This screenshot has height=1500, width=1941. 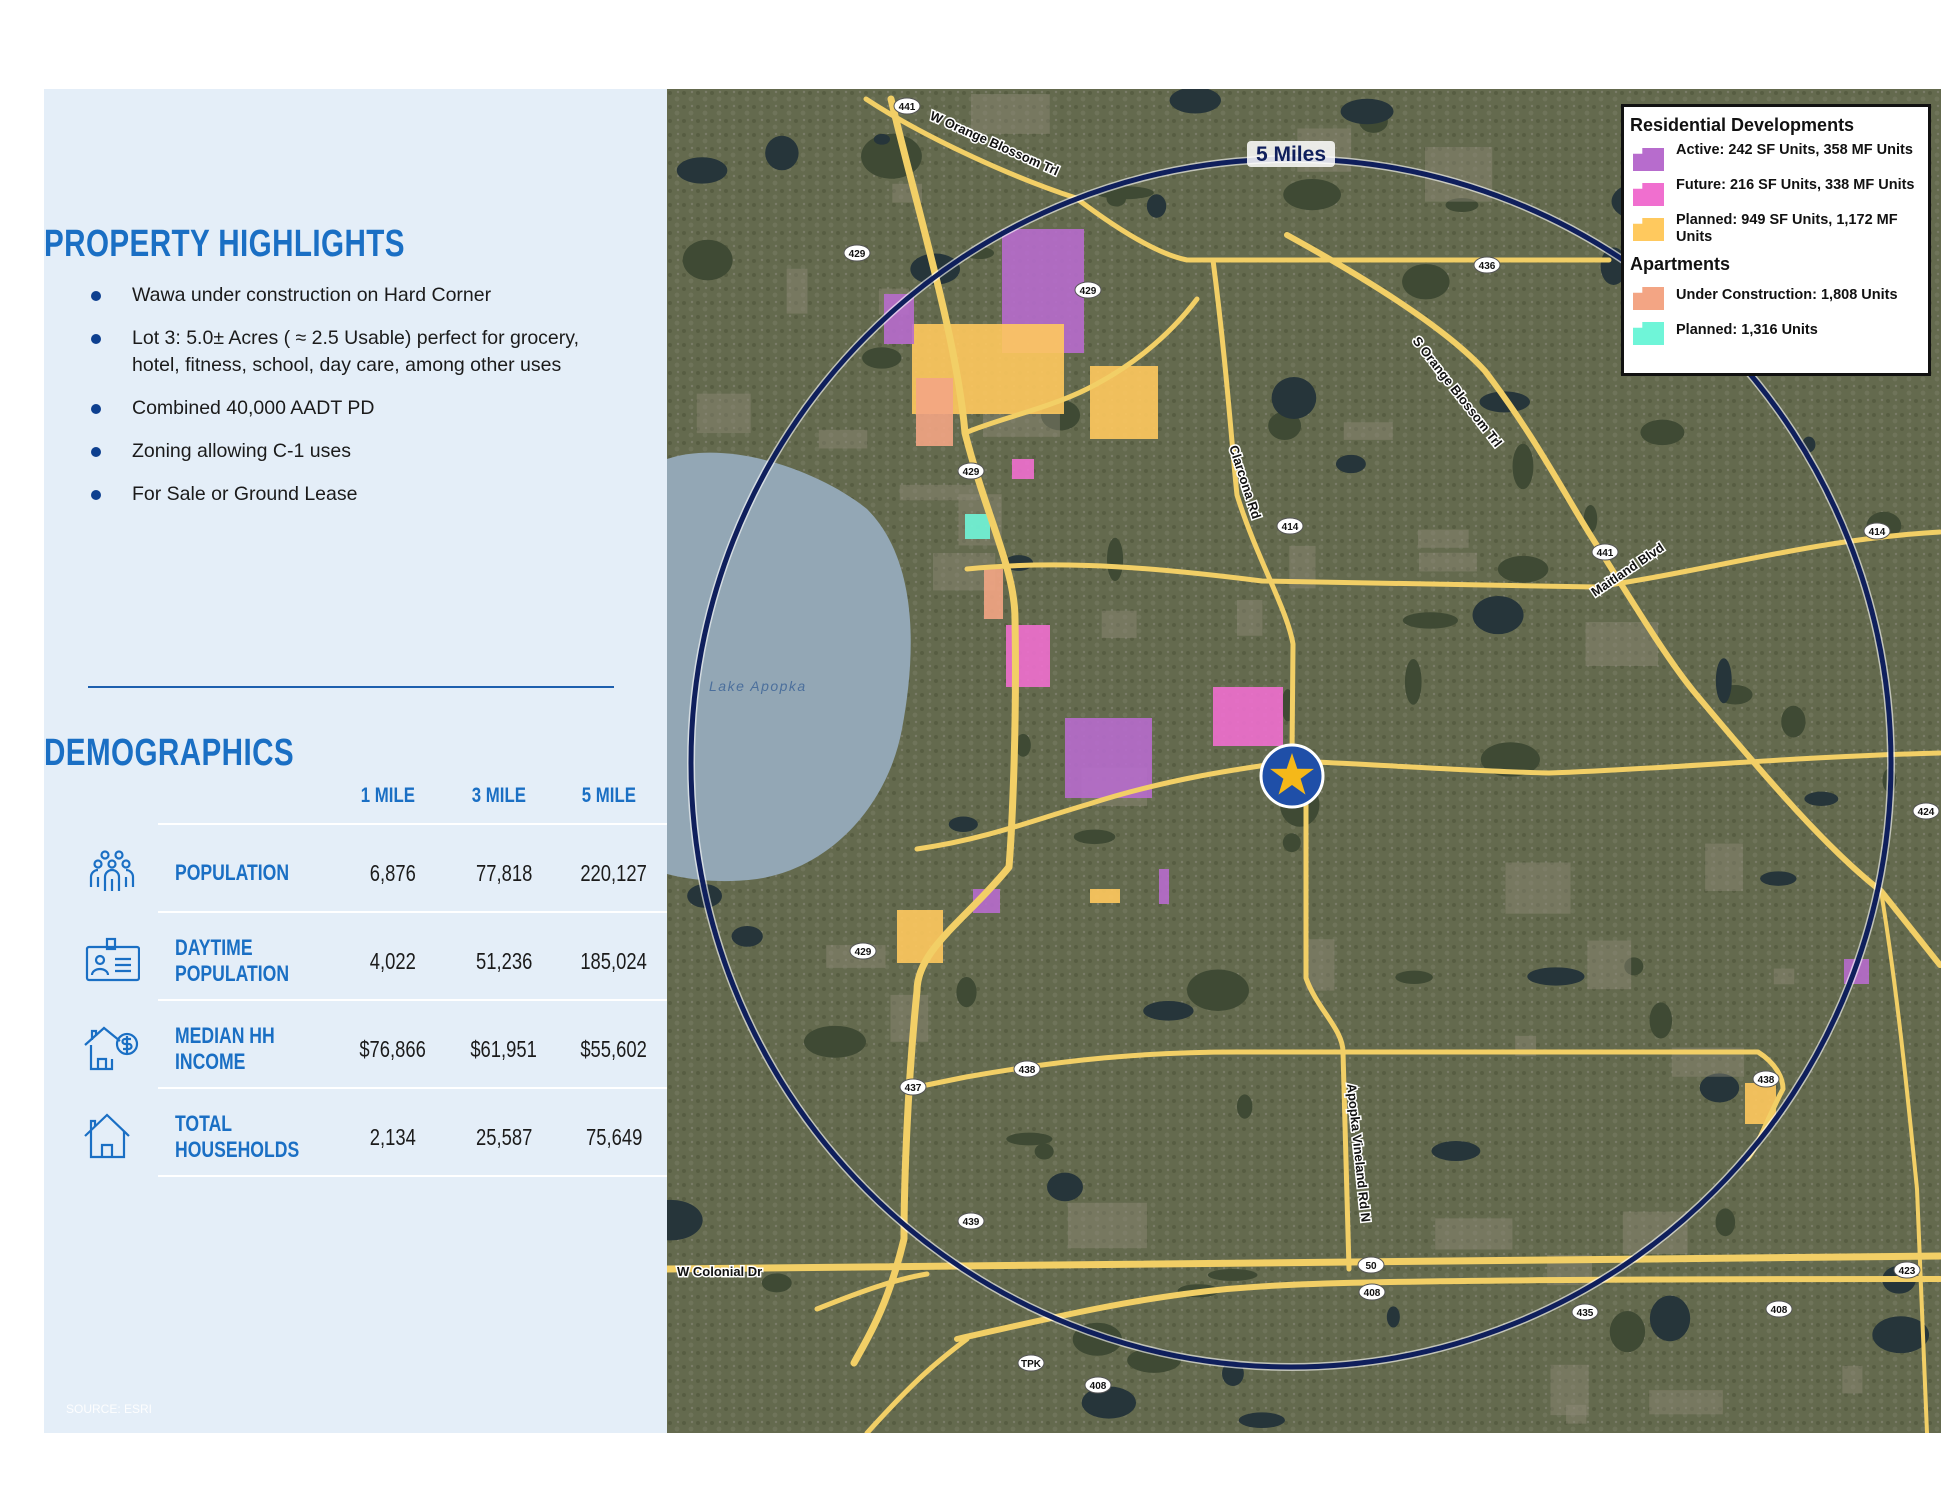 What do you see at coordinates (1371, 1266) in the screenshot?
I see `svg-text: 50` at bounding box center [1371, 1266].